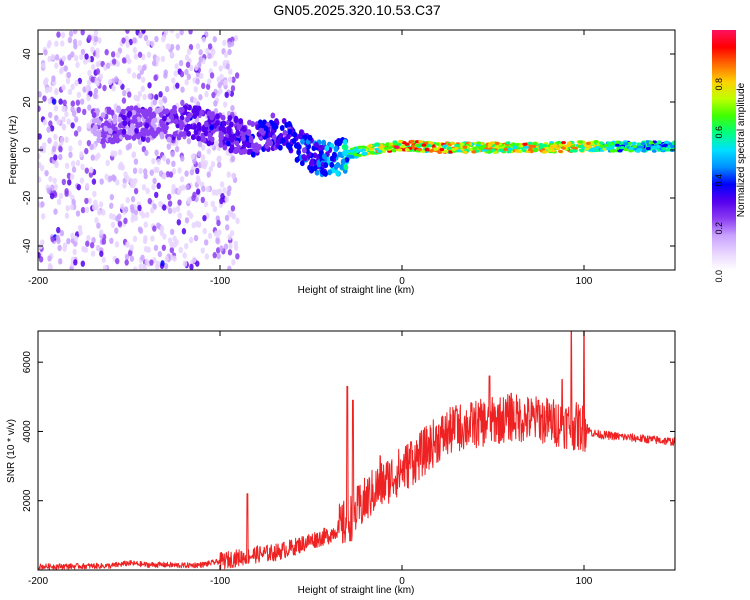 This screenshot has width=750, height=600. Describe the element at coordinates (27, 150) in the screenshot. I see `y-tick-label: 0` at that location.